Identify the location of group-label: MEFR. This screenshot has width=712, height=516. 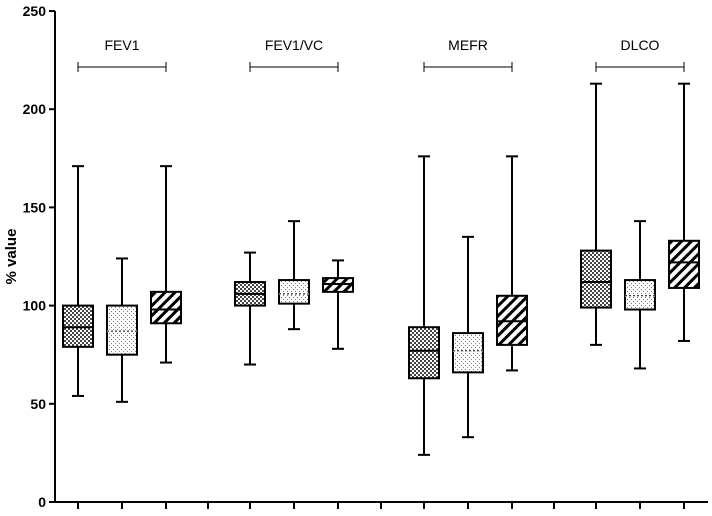
(468, 45).